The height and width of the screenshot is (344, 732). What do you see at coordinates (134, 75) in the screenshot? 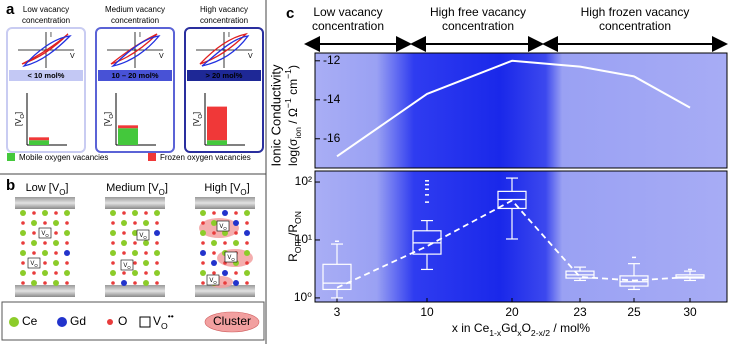
I see `range-label: 10 – 20 mol%` at bounding box center [134, 75].